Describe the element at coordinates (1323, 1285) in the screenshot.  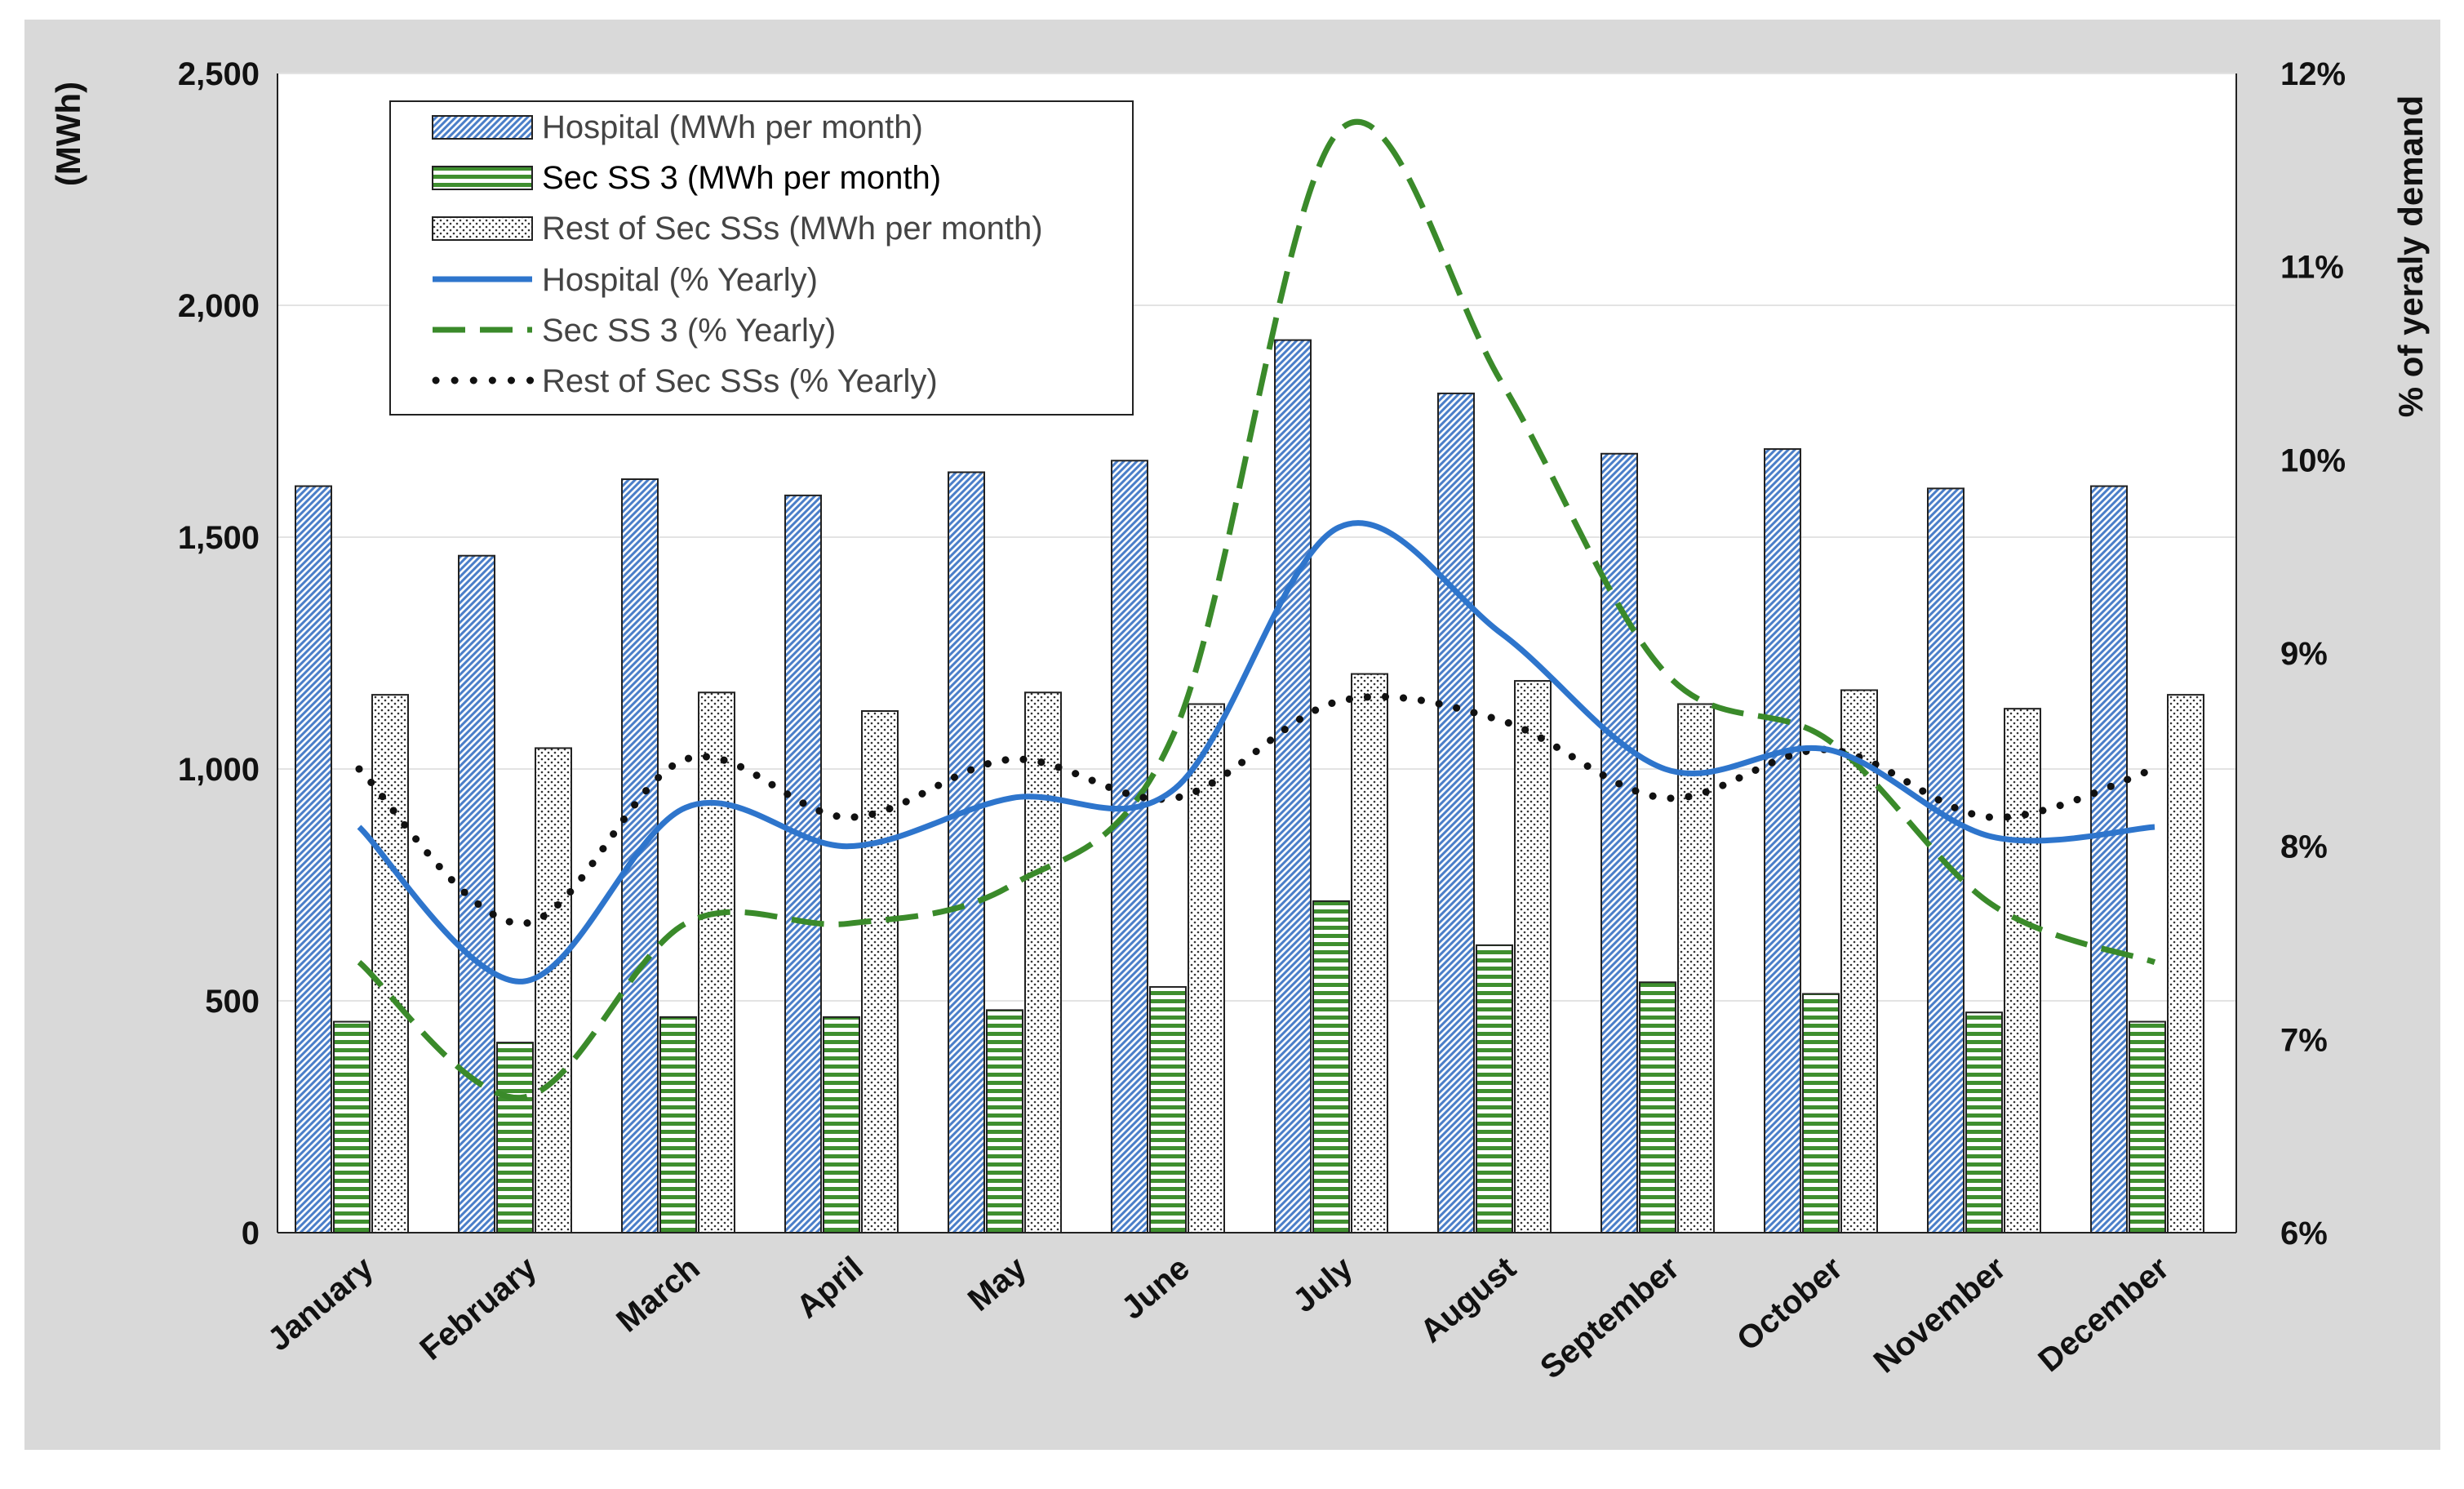
I see `x-tick-label: July` at that location.